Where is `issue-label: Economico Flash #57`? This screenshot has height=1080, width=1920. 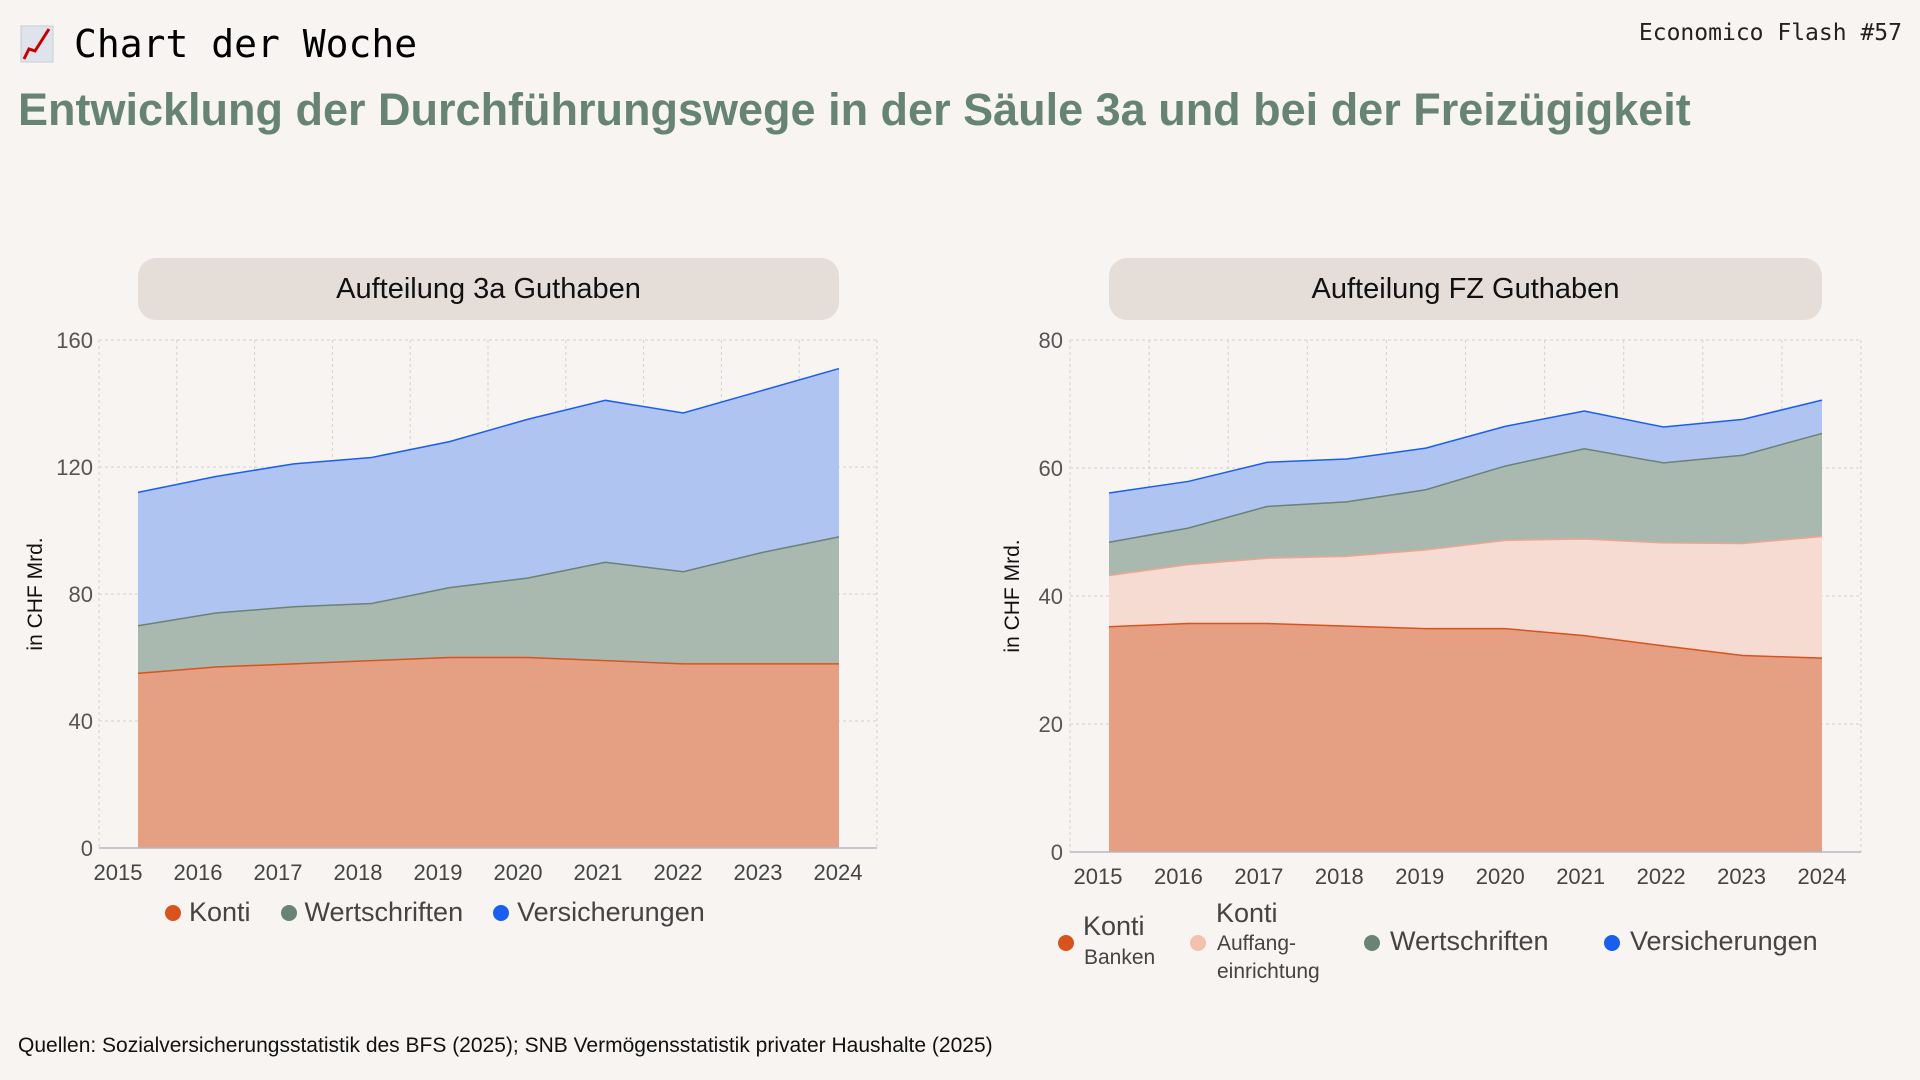 issue-label: Economico Flash #57 is located at coordinates (1770, 33).